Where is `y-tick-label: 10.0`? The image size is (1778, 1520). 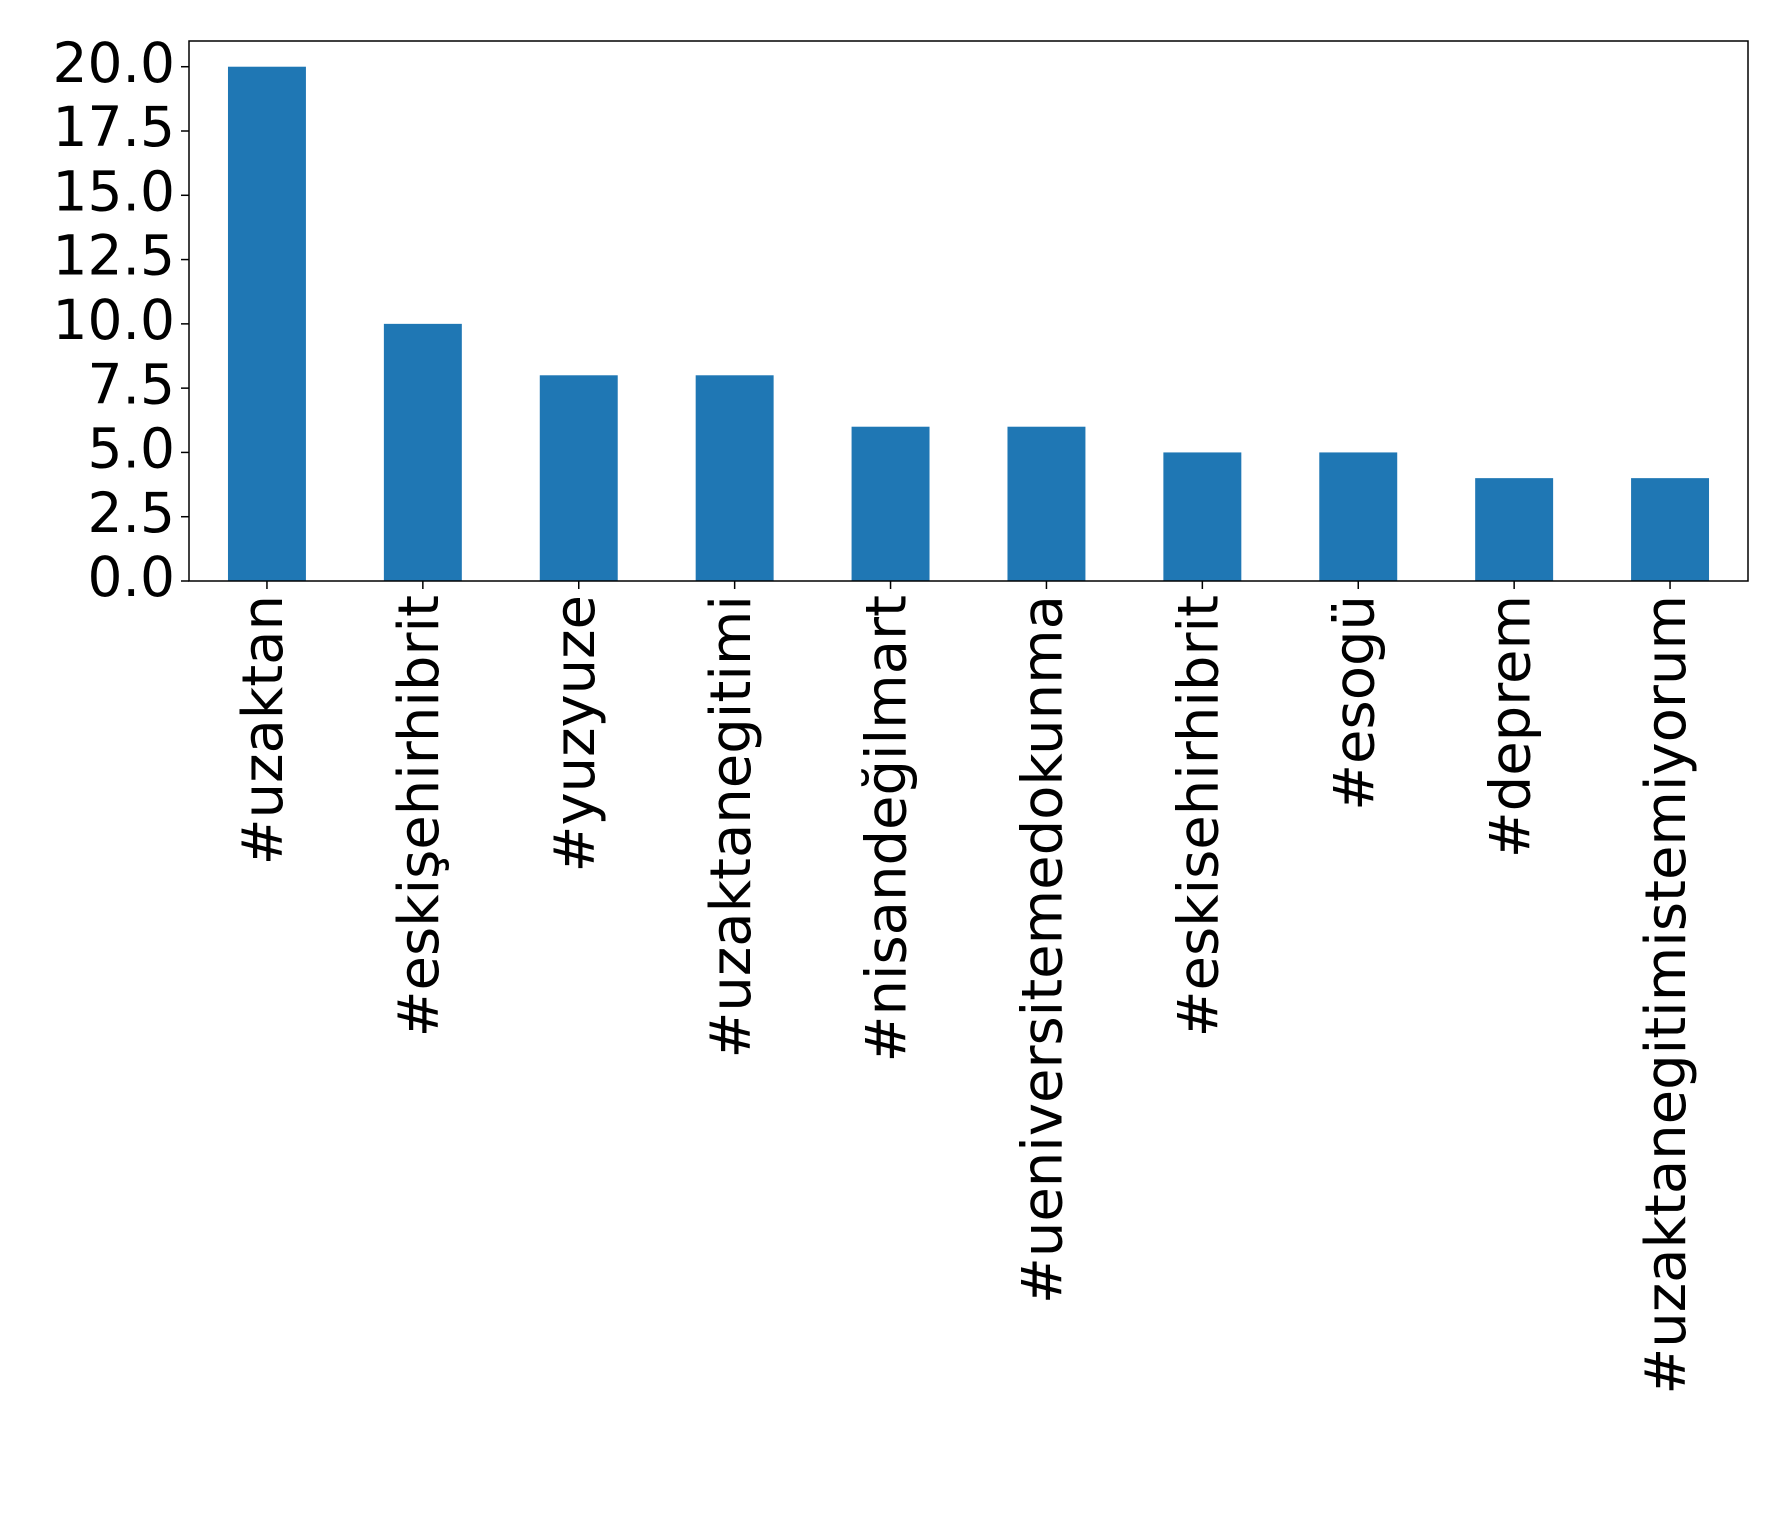 y-tick-label: 10.0 is located at coordinates (114, 320).